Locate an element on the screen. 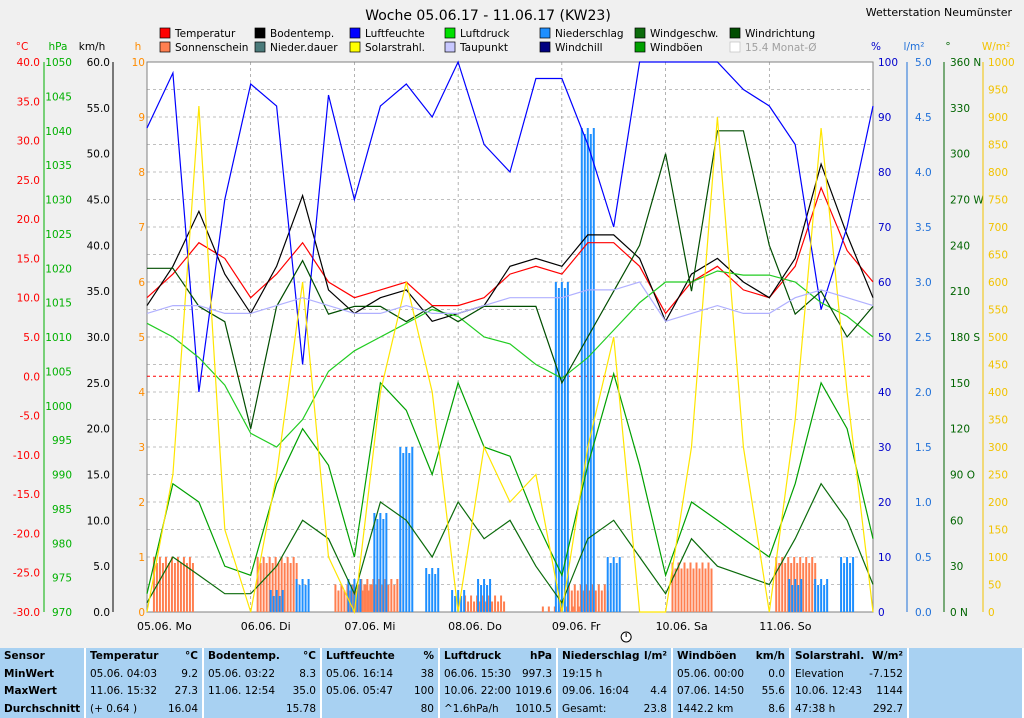 This screenshot has height=718, width=1024. axis-tick-wind: 30.0 is located at coordinates (98, 338).